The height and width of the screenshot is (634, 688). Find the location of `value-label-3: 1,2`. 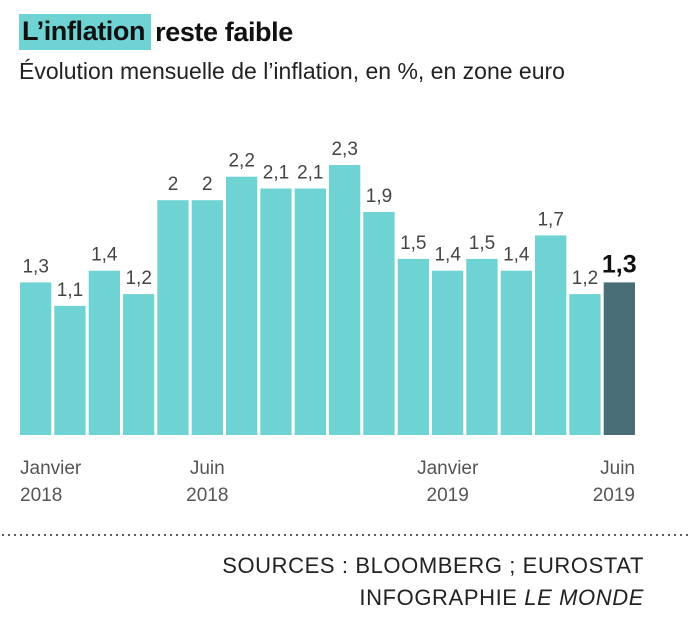

value-label-3: 1,2 is located at coordinates (138, 278).